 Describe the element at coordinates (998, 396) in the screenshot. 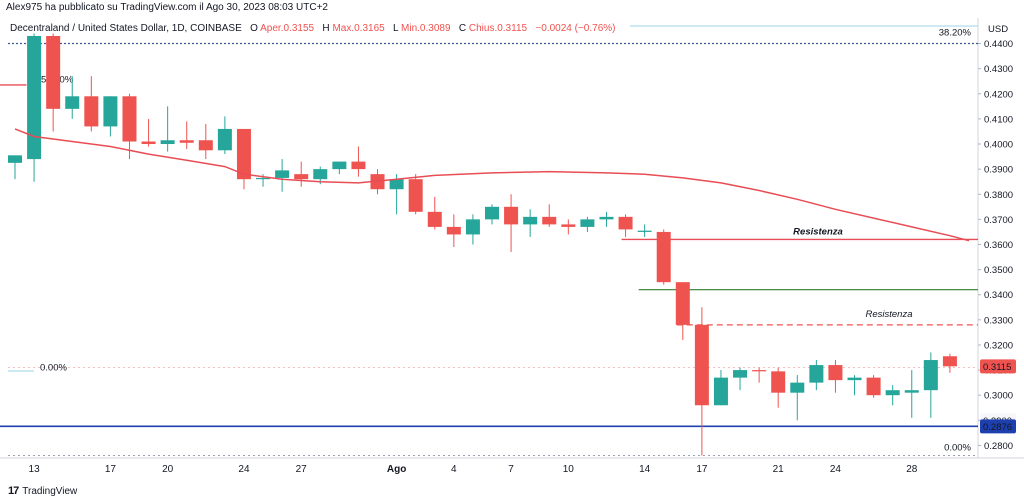

I see `price-tick-label: 0.3000` at that location.